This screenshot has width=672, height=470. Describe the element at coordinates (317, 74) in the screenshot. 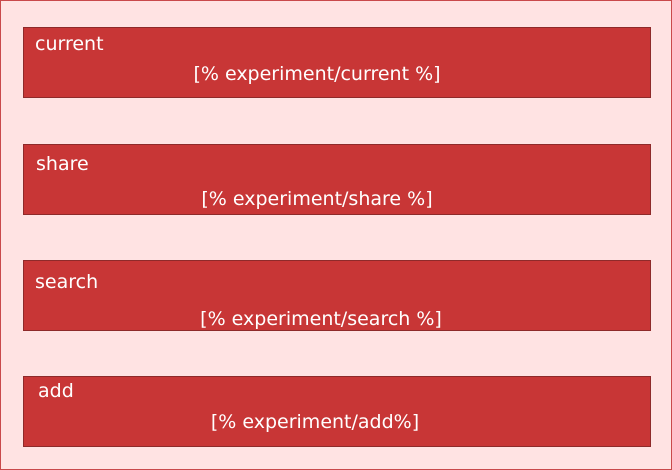

I see `current-block-template: [% experiment/current %]` at that location.